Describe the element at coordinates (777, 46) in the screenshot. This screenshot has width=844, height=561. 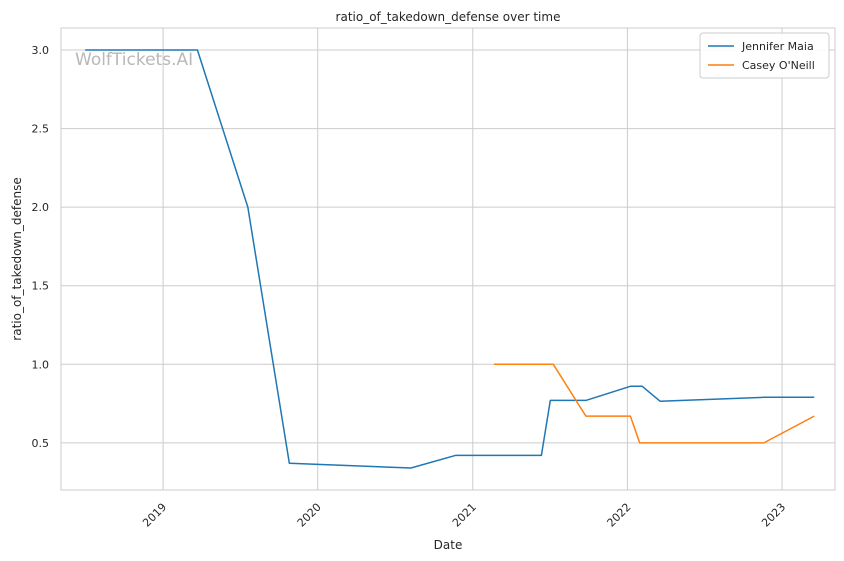
I see `legend-label-1: Jennifer Maia` at that location.